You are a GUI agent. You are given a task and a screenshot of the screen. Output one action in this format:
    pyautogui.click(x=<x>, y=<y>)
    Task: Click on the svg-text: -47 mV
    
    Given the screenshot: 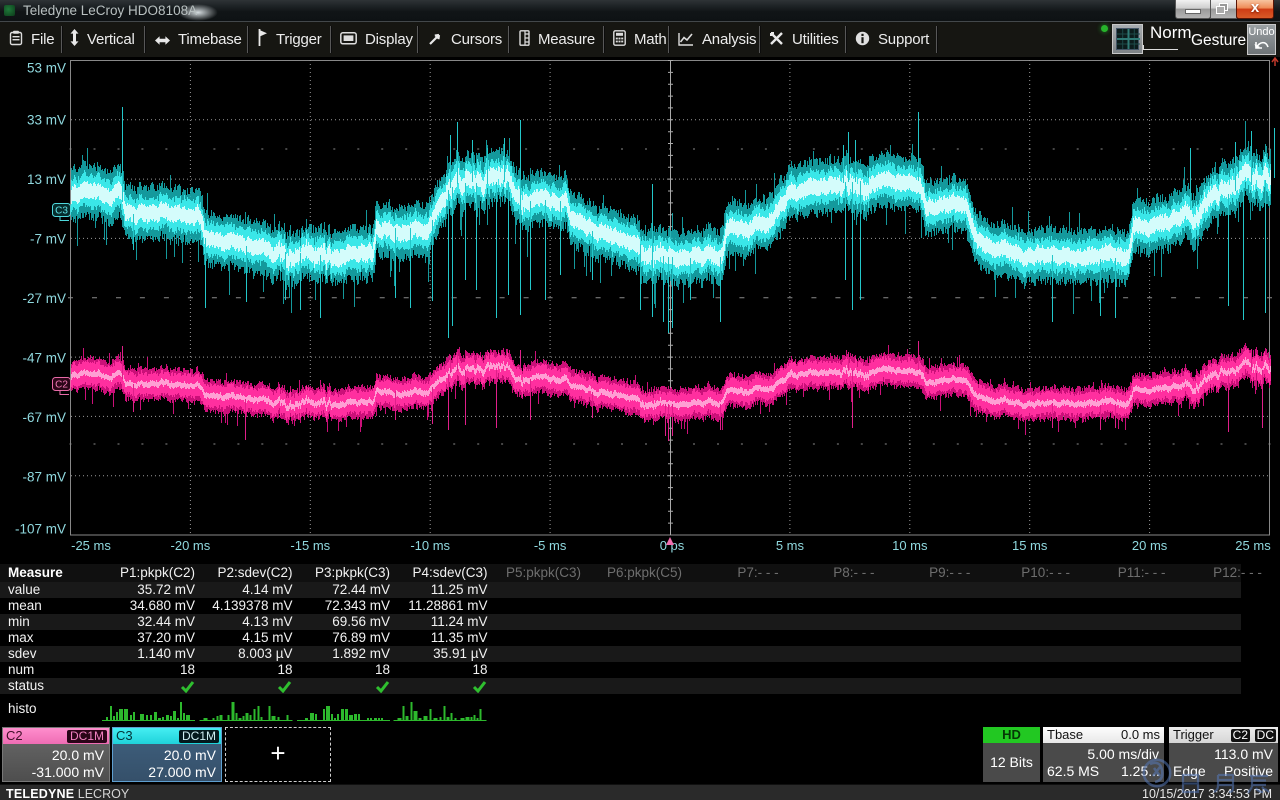 What is the action you would take?
    pyautogui.click(x=44, y=358)
    